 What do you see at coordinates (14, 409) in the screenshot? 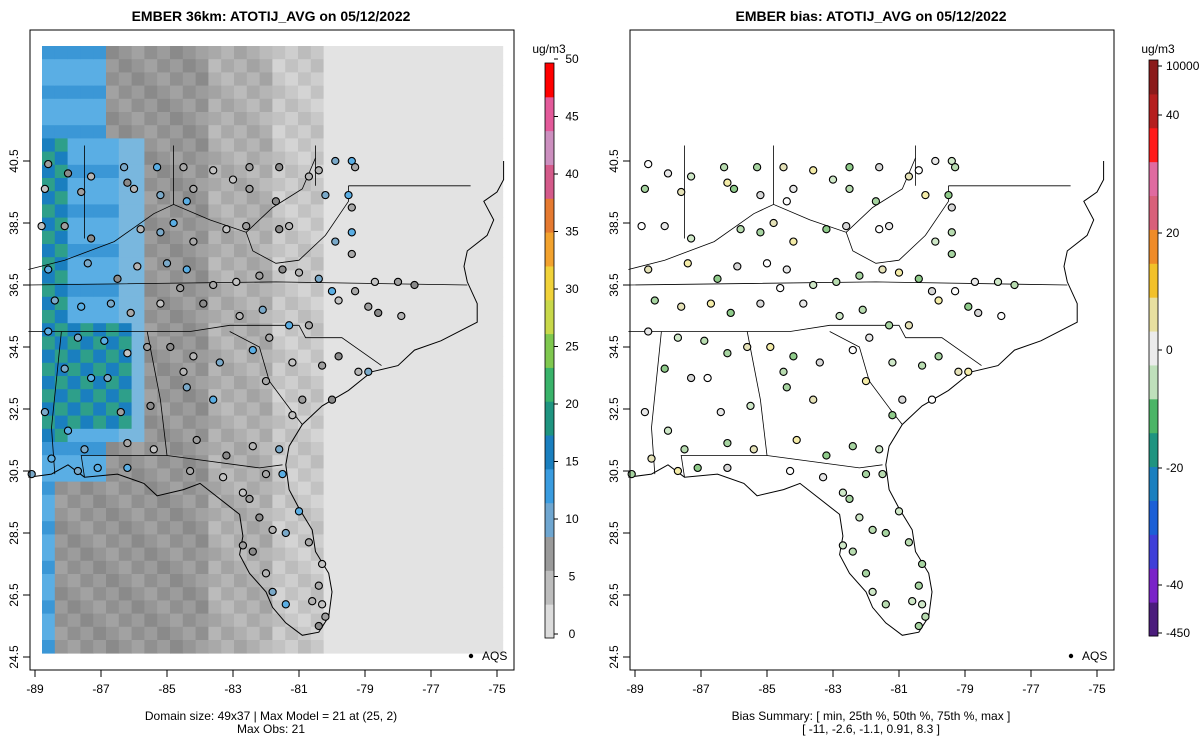
I see `left-ytick-label: 32.5` at bounding box center [14, 409].